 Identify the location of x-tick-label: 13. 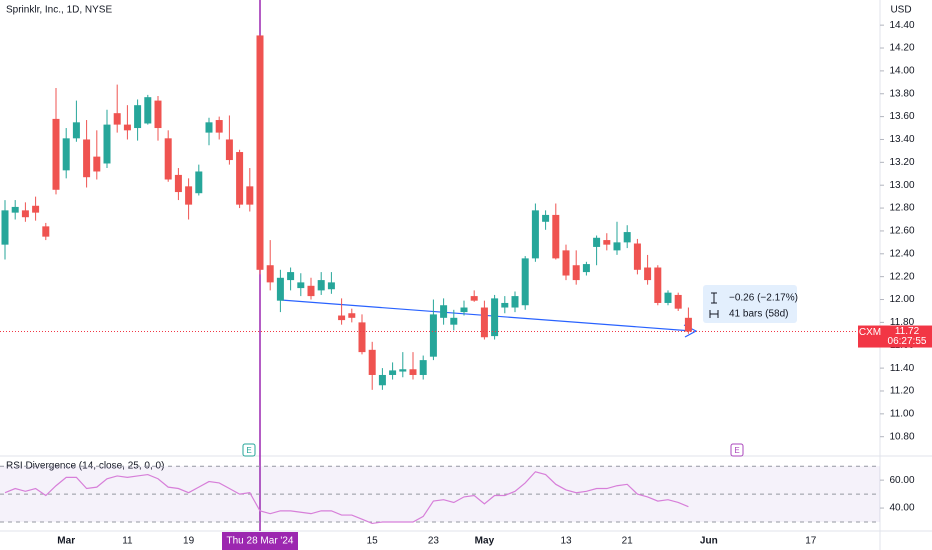
(566, 541).